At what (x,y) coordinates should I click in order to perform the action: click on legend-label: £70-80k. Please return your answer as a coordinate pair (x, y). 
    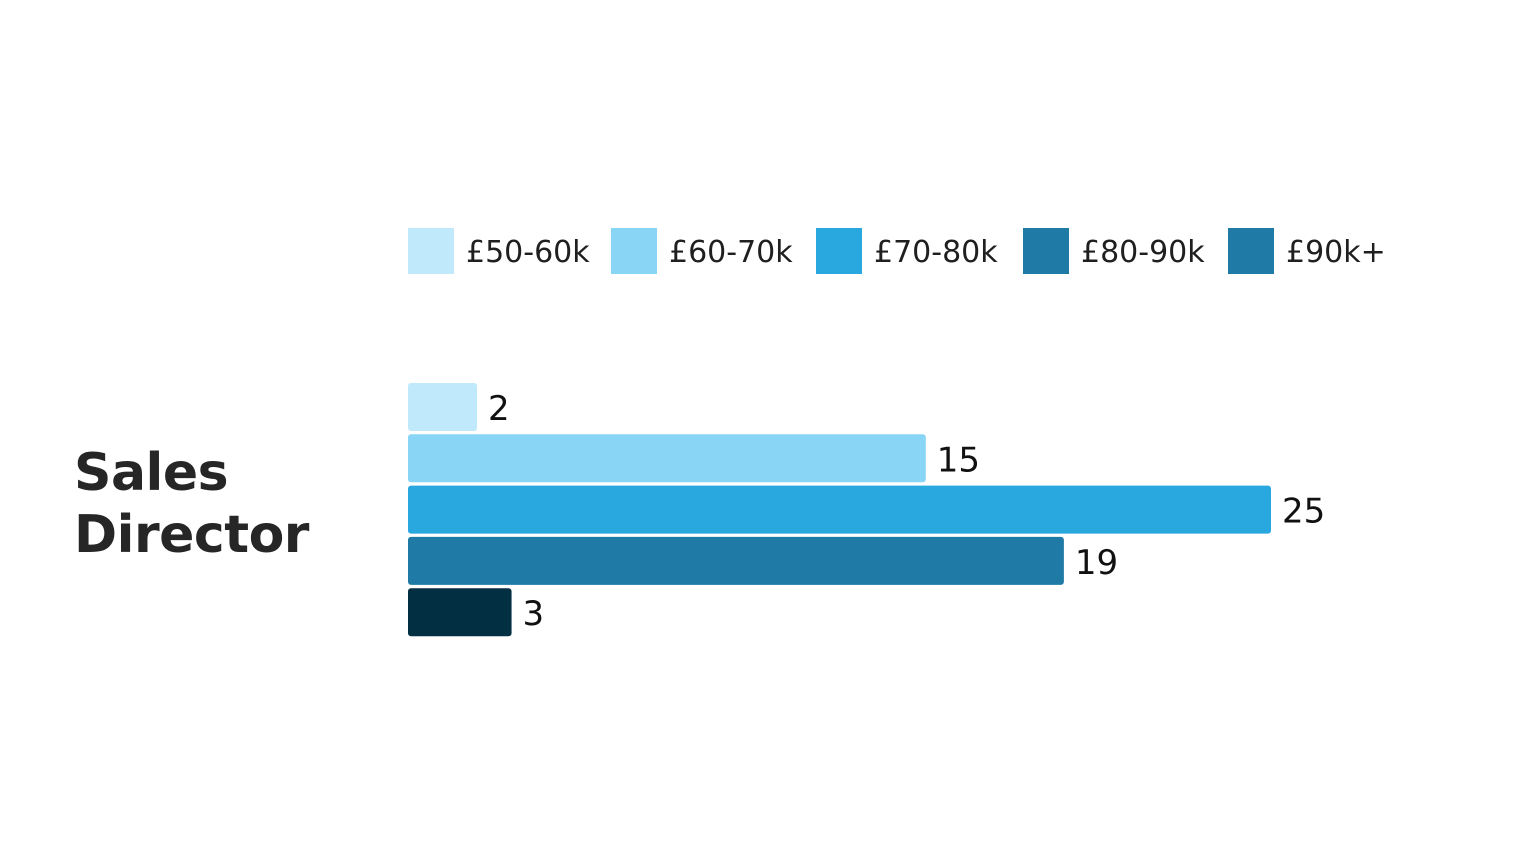
    Looking at the image, I should click on (936, 252).